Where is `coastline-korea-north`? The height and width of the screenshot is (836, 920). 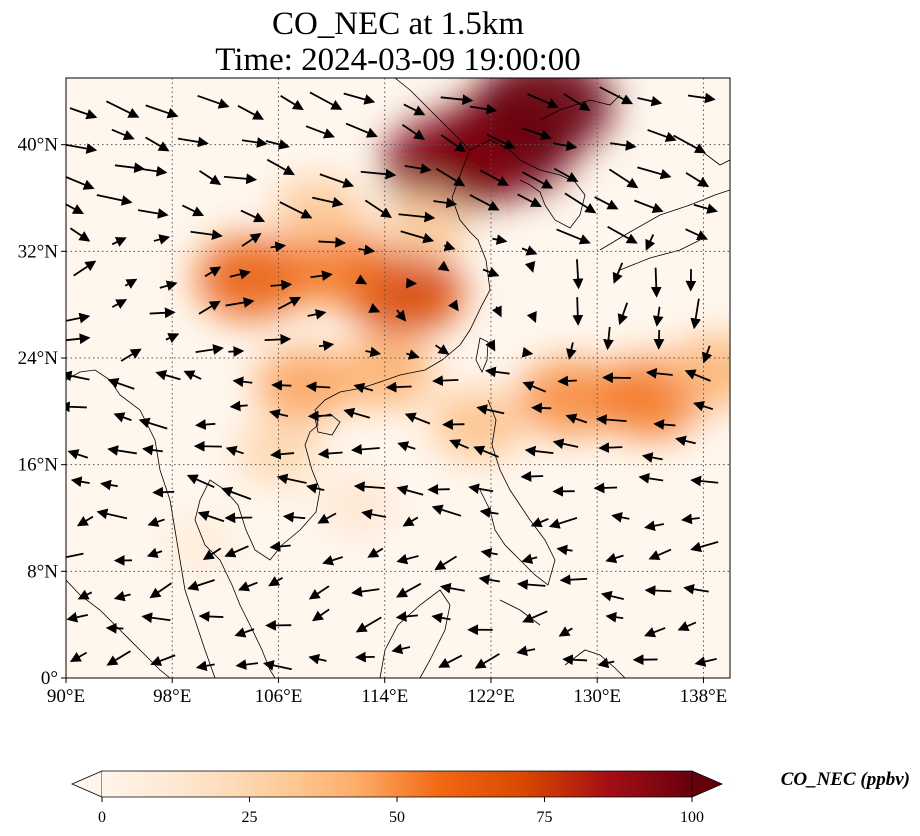 coastline-korea-north is located at coordinates (580, 107).